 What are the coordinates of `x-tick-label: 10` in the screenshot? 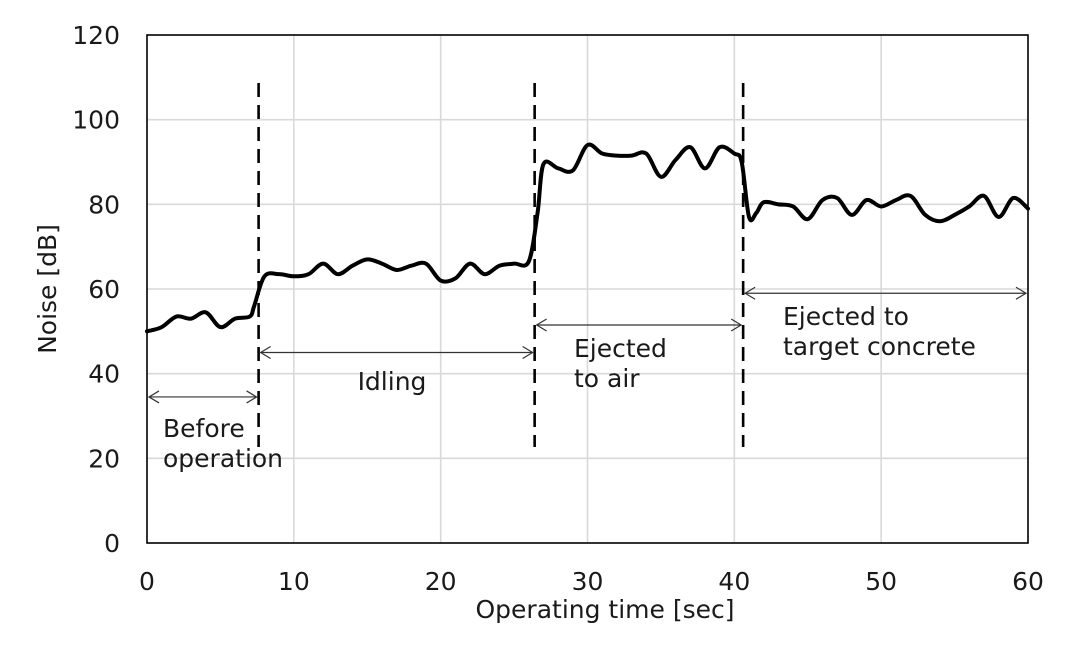 It's located at (294, 581).